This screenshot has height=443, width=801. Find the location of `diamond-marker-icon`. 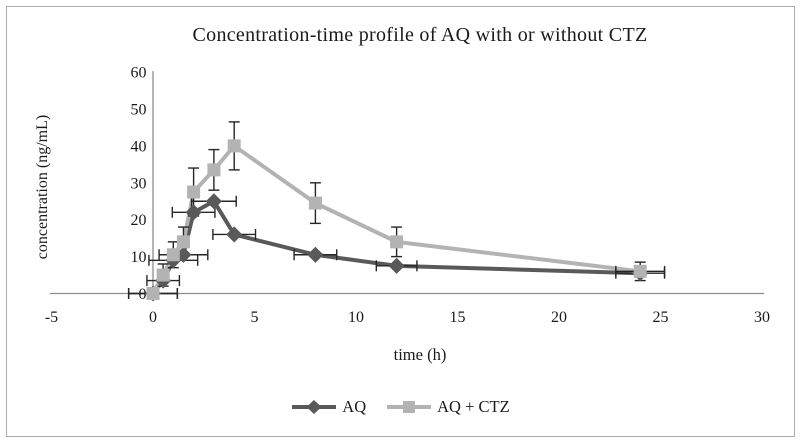

diamond-marker-icon is located at coordinates (314, 407).